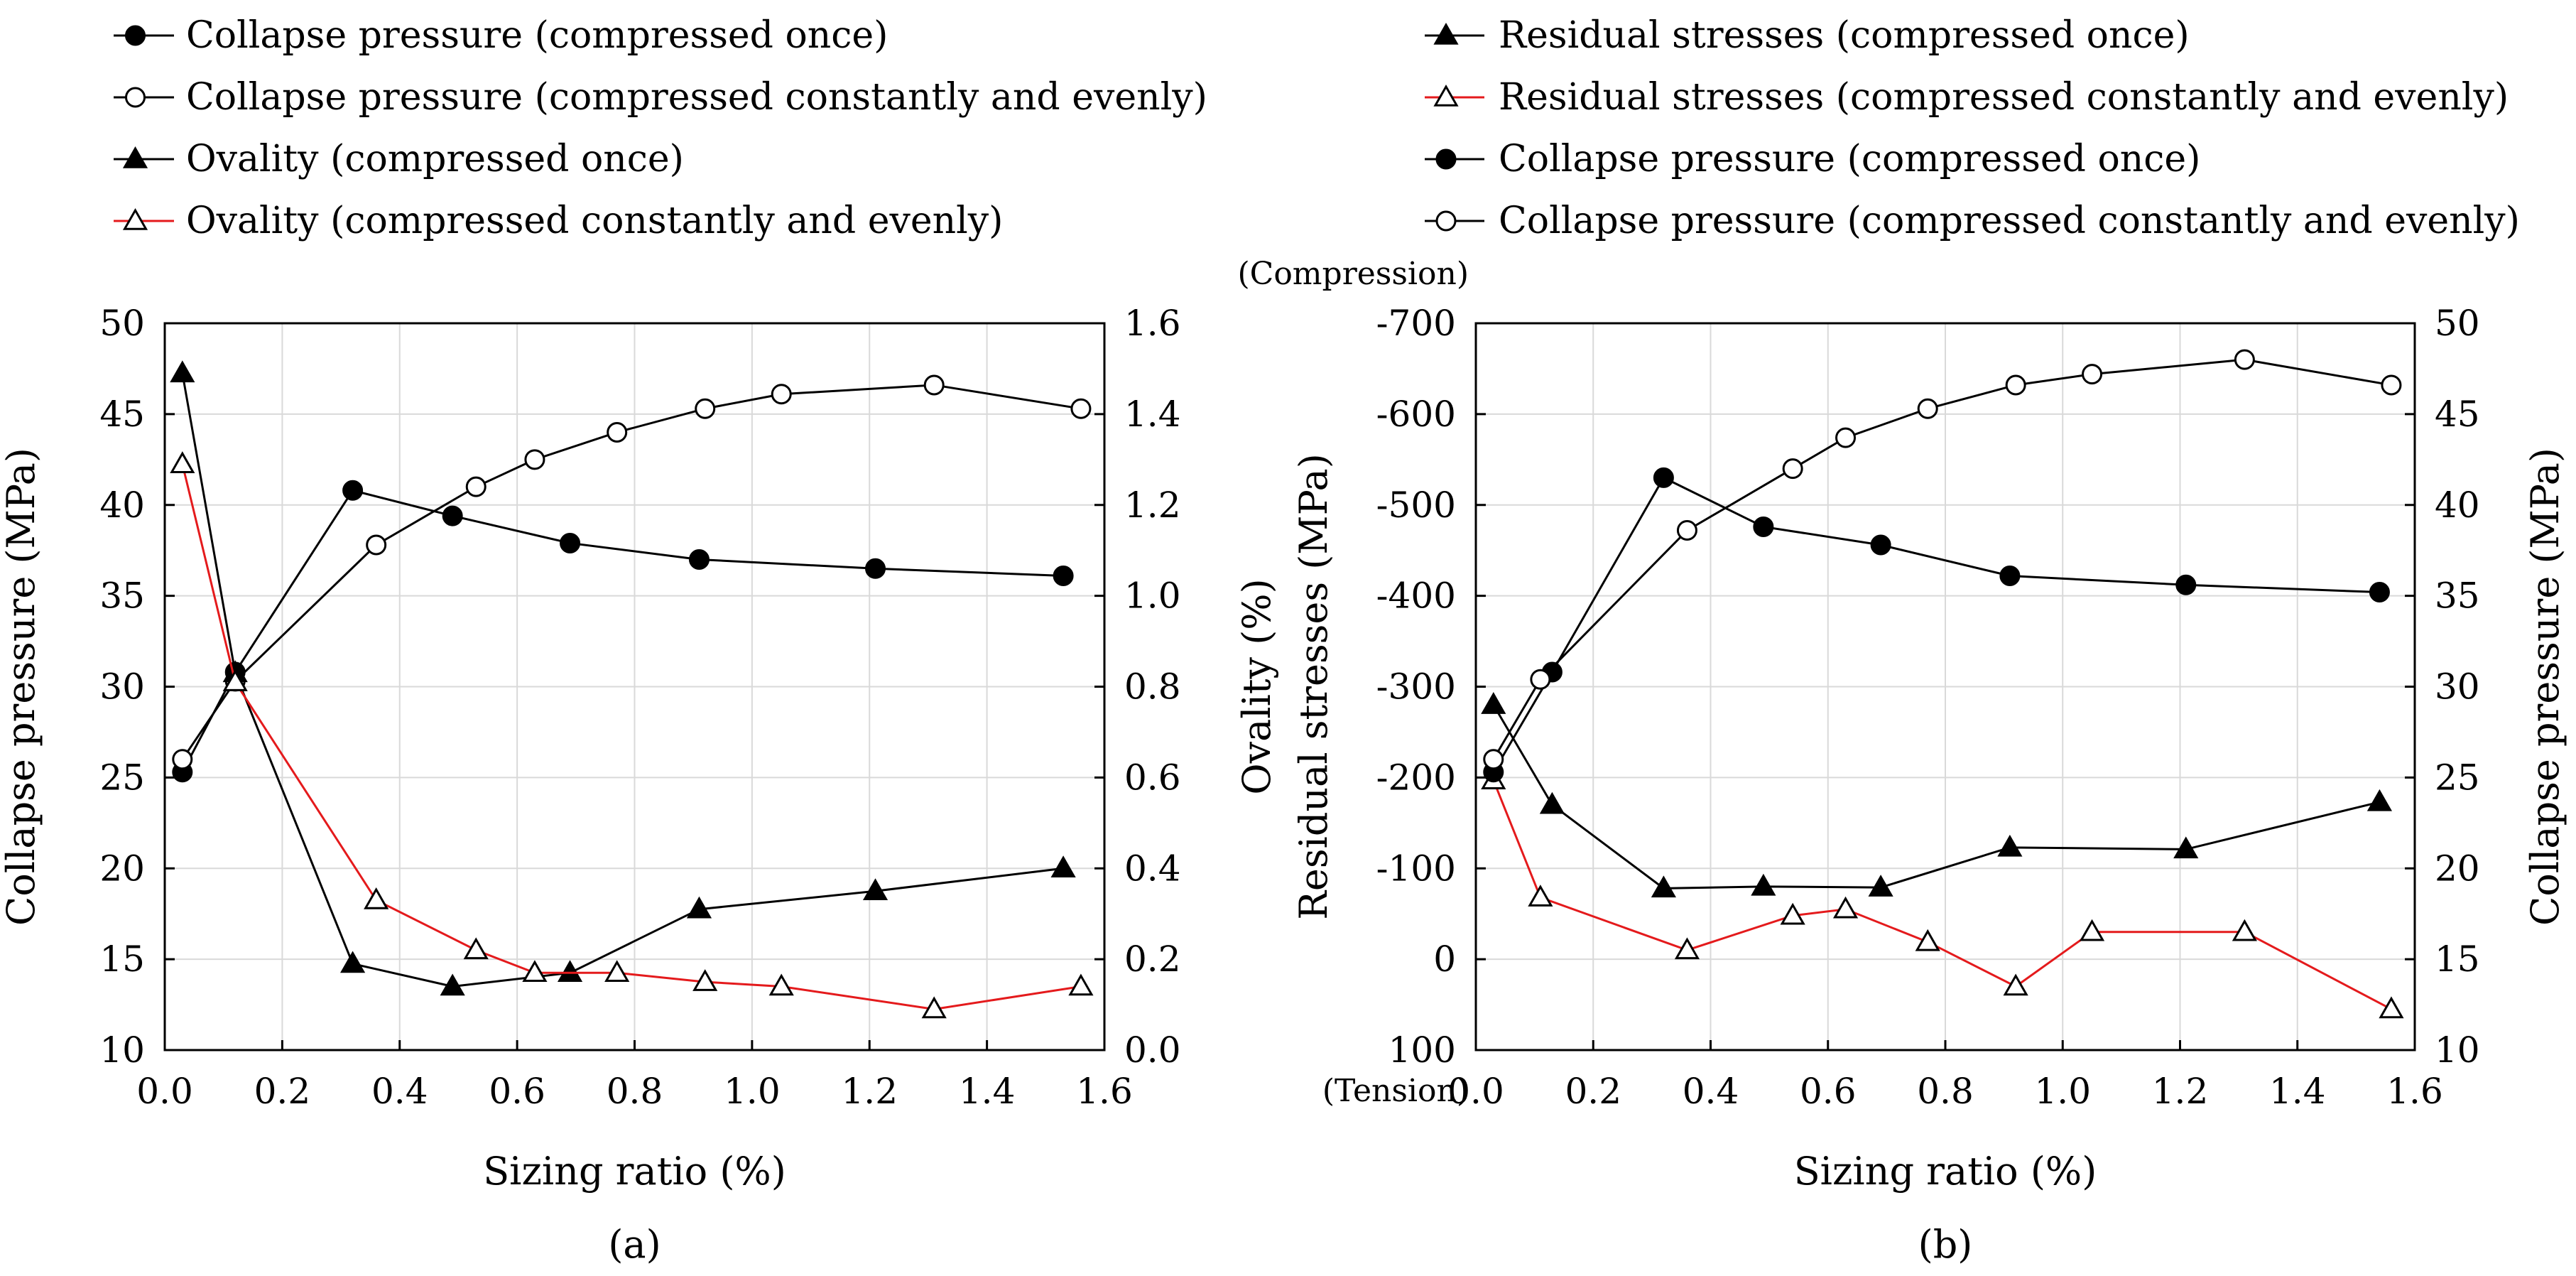  Describe the element at coordinates (1152, 596) in the screenshot. I see `y2-tick-label: 1.0` at that location.